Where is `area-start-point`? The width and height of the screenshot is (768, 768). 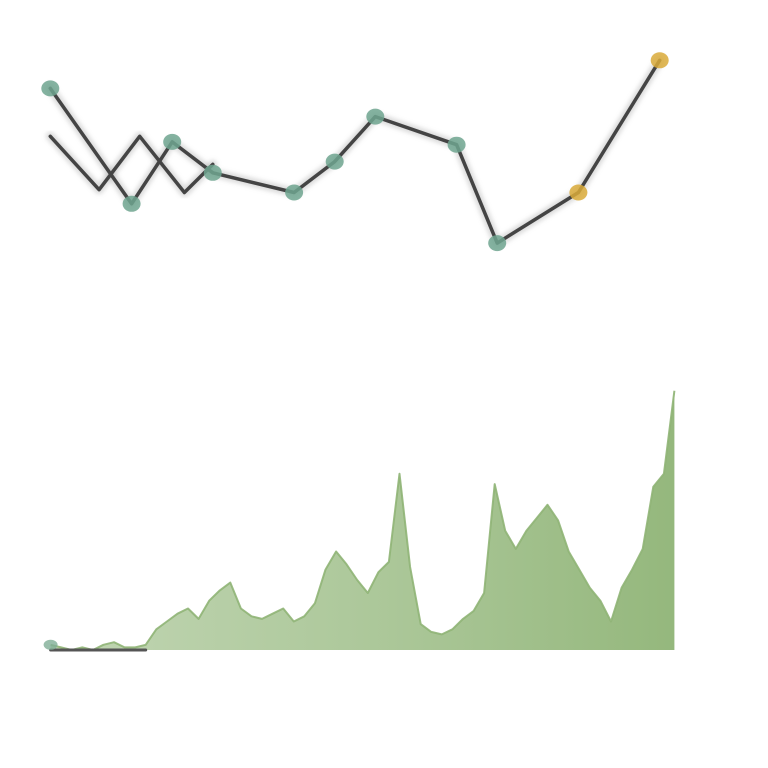 area-start-point is located at coordinates (50, 644).